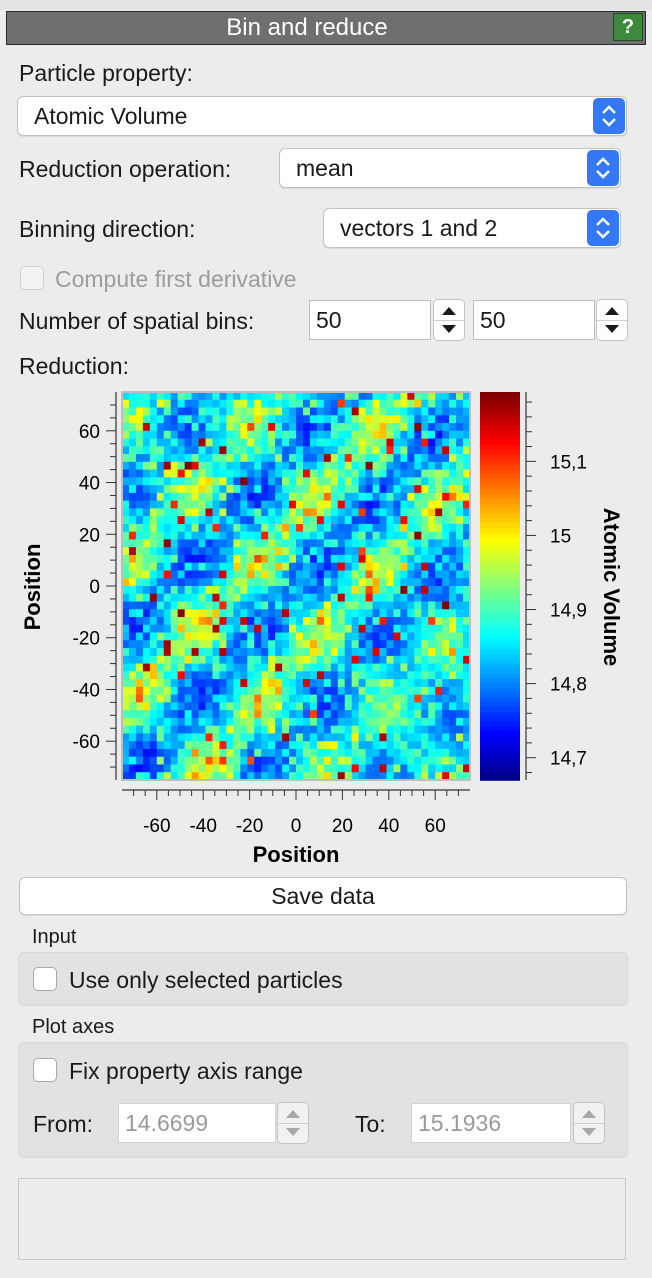 Image resolution: width=652 pixels, height=1278 pixels. I want to click on particle-property-select: Atomic Volume, so click(322, 116).